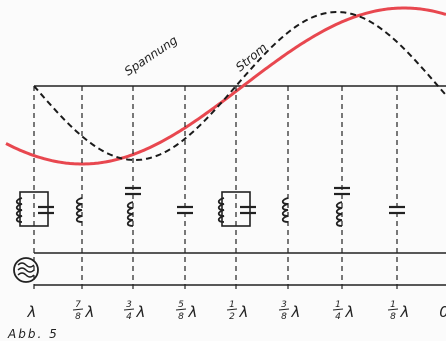  Describe the element at coordinates (232, 317) in the screenshot. I see `fraction-denominator: 2` at that location.